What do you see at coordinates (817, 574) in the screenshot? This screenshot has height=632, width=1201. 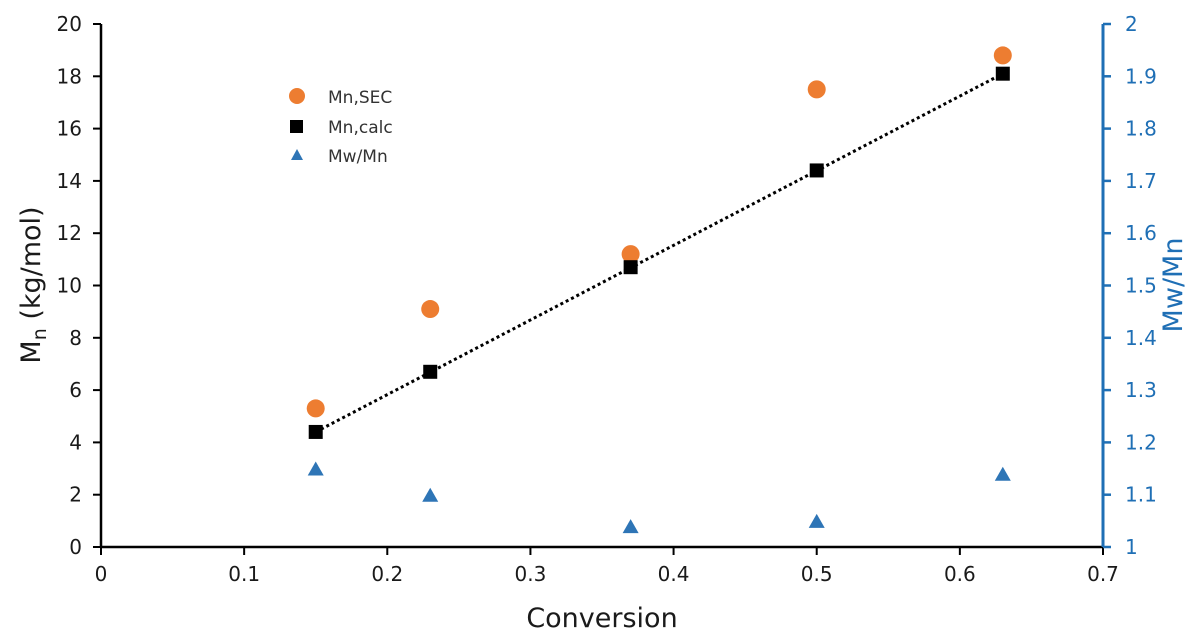 I see `x-tick-label: 0.5` at bounding box center [817, 574].